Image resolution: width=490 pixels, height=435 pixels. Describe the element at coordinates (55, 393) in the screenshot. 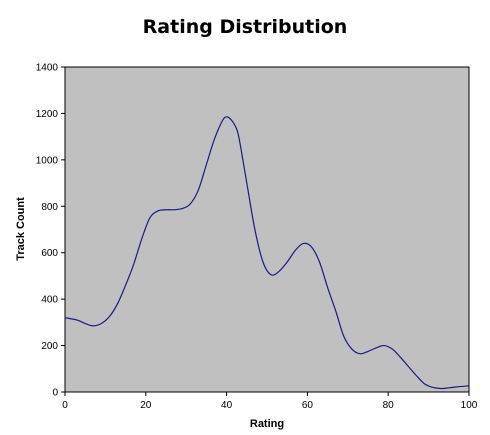

I see `y-tick-label: 0` at that location.